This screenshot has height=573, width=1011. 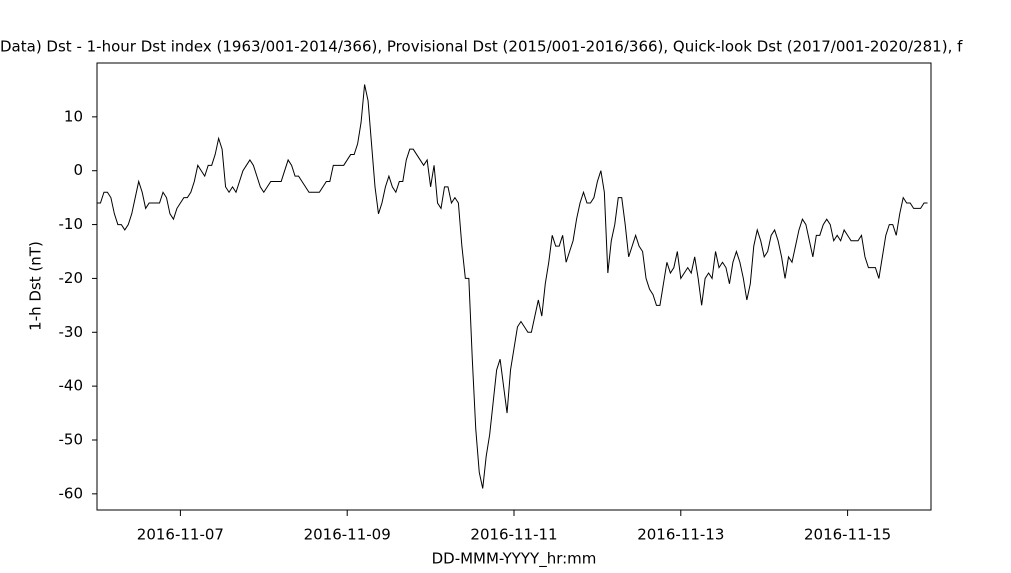 I want to click on x-tick-label: 2016-11-09, so click(x=347, y=535).